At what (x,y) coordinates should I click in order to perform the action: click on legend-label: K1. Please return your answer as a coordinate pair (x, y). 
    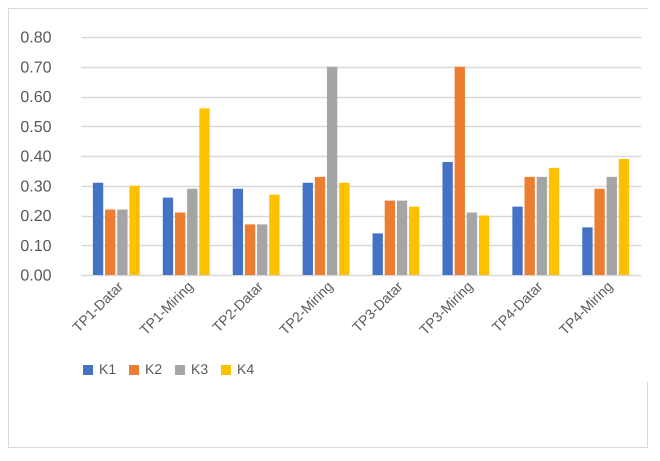
    Looking at the image, I should click on (107, 369).